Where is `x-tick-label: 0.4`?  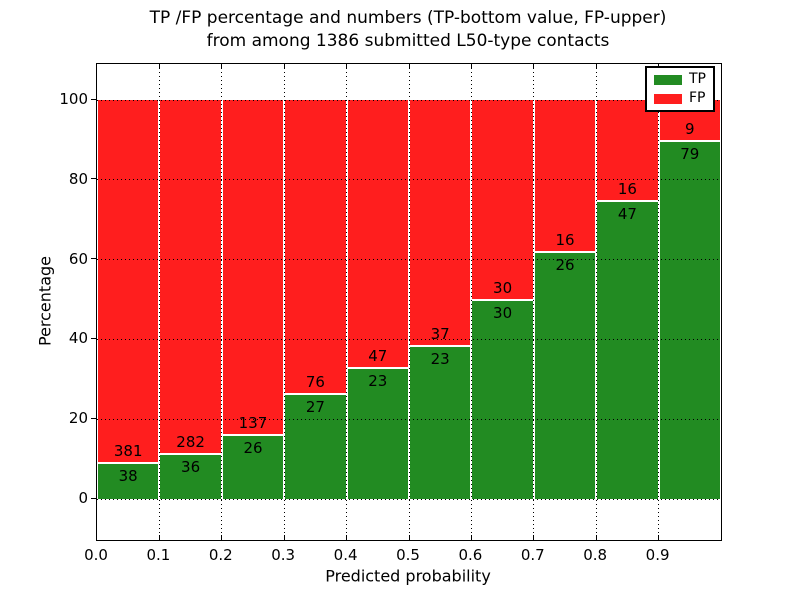
x-tick-label: 0.4 is located at coordinates (345, 555).